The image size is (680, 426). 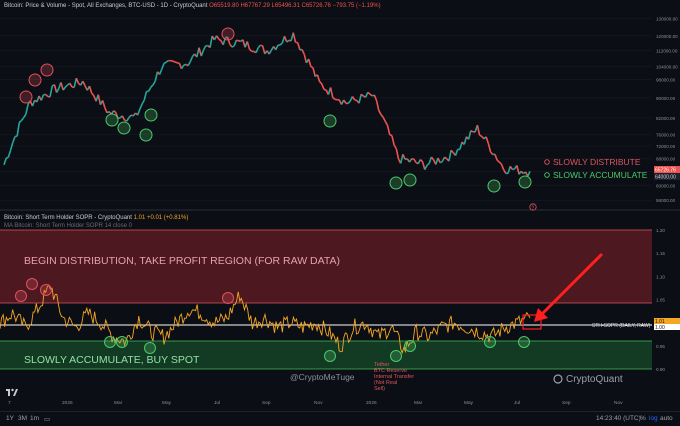 What do you see at coordinates (34, 418) in the screenshot?
I see `range-1m-button: 1m` at bounding box center [34, 418].